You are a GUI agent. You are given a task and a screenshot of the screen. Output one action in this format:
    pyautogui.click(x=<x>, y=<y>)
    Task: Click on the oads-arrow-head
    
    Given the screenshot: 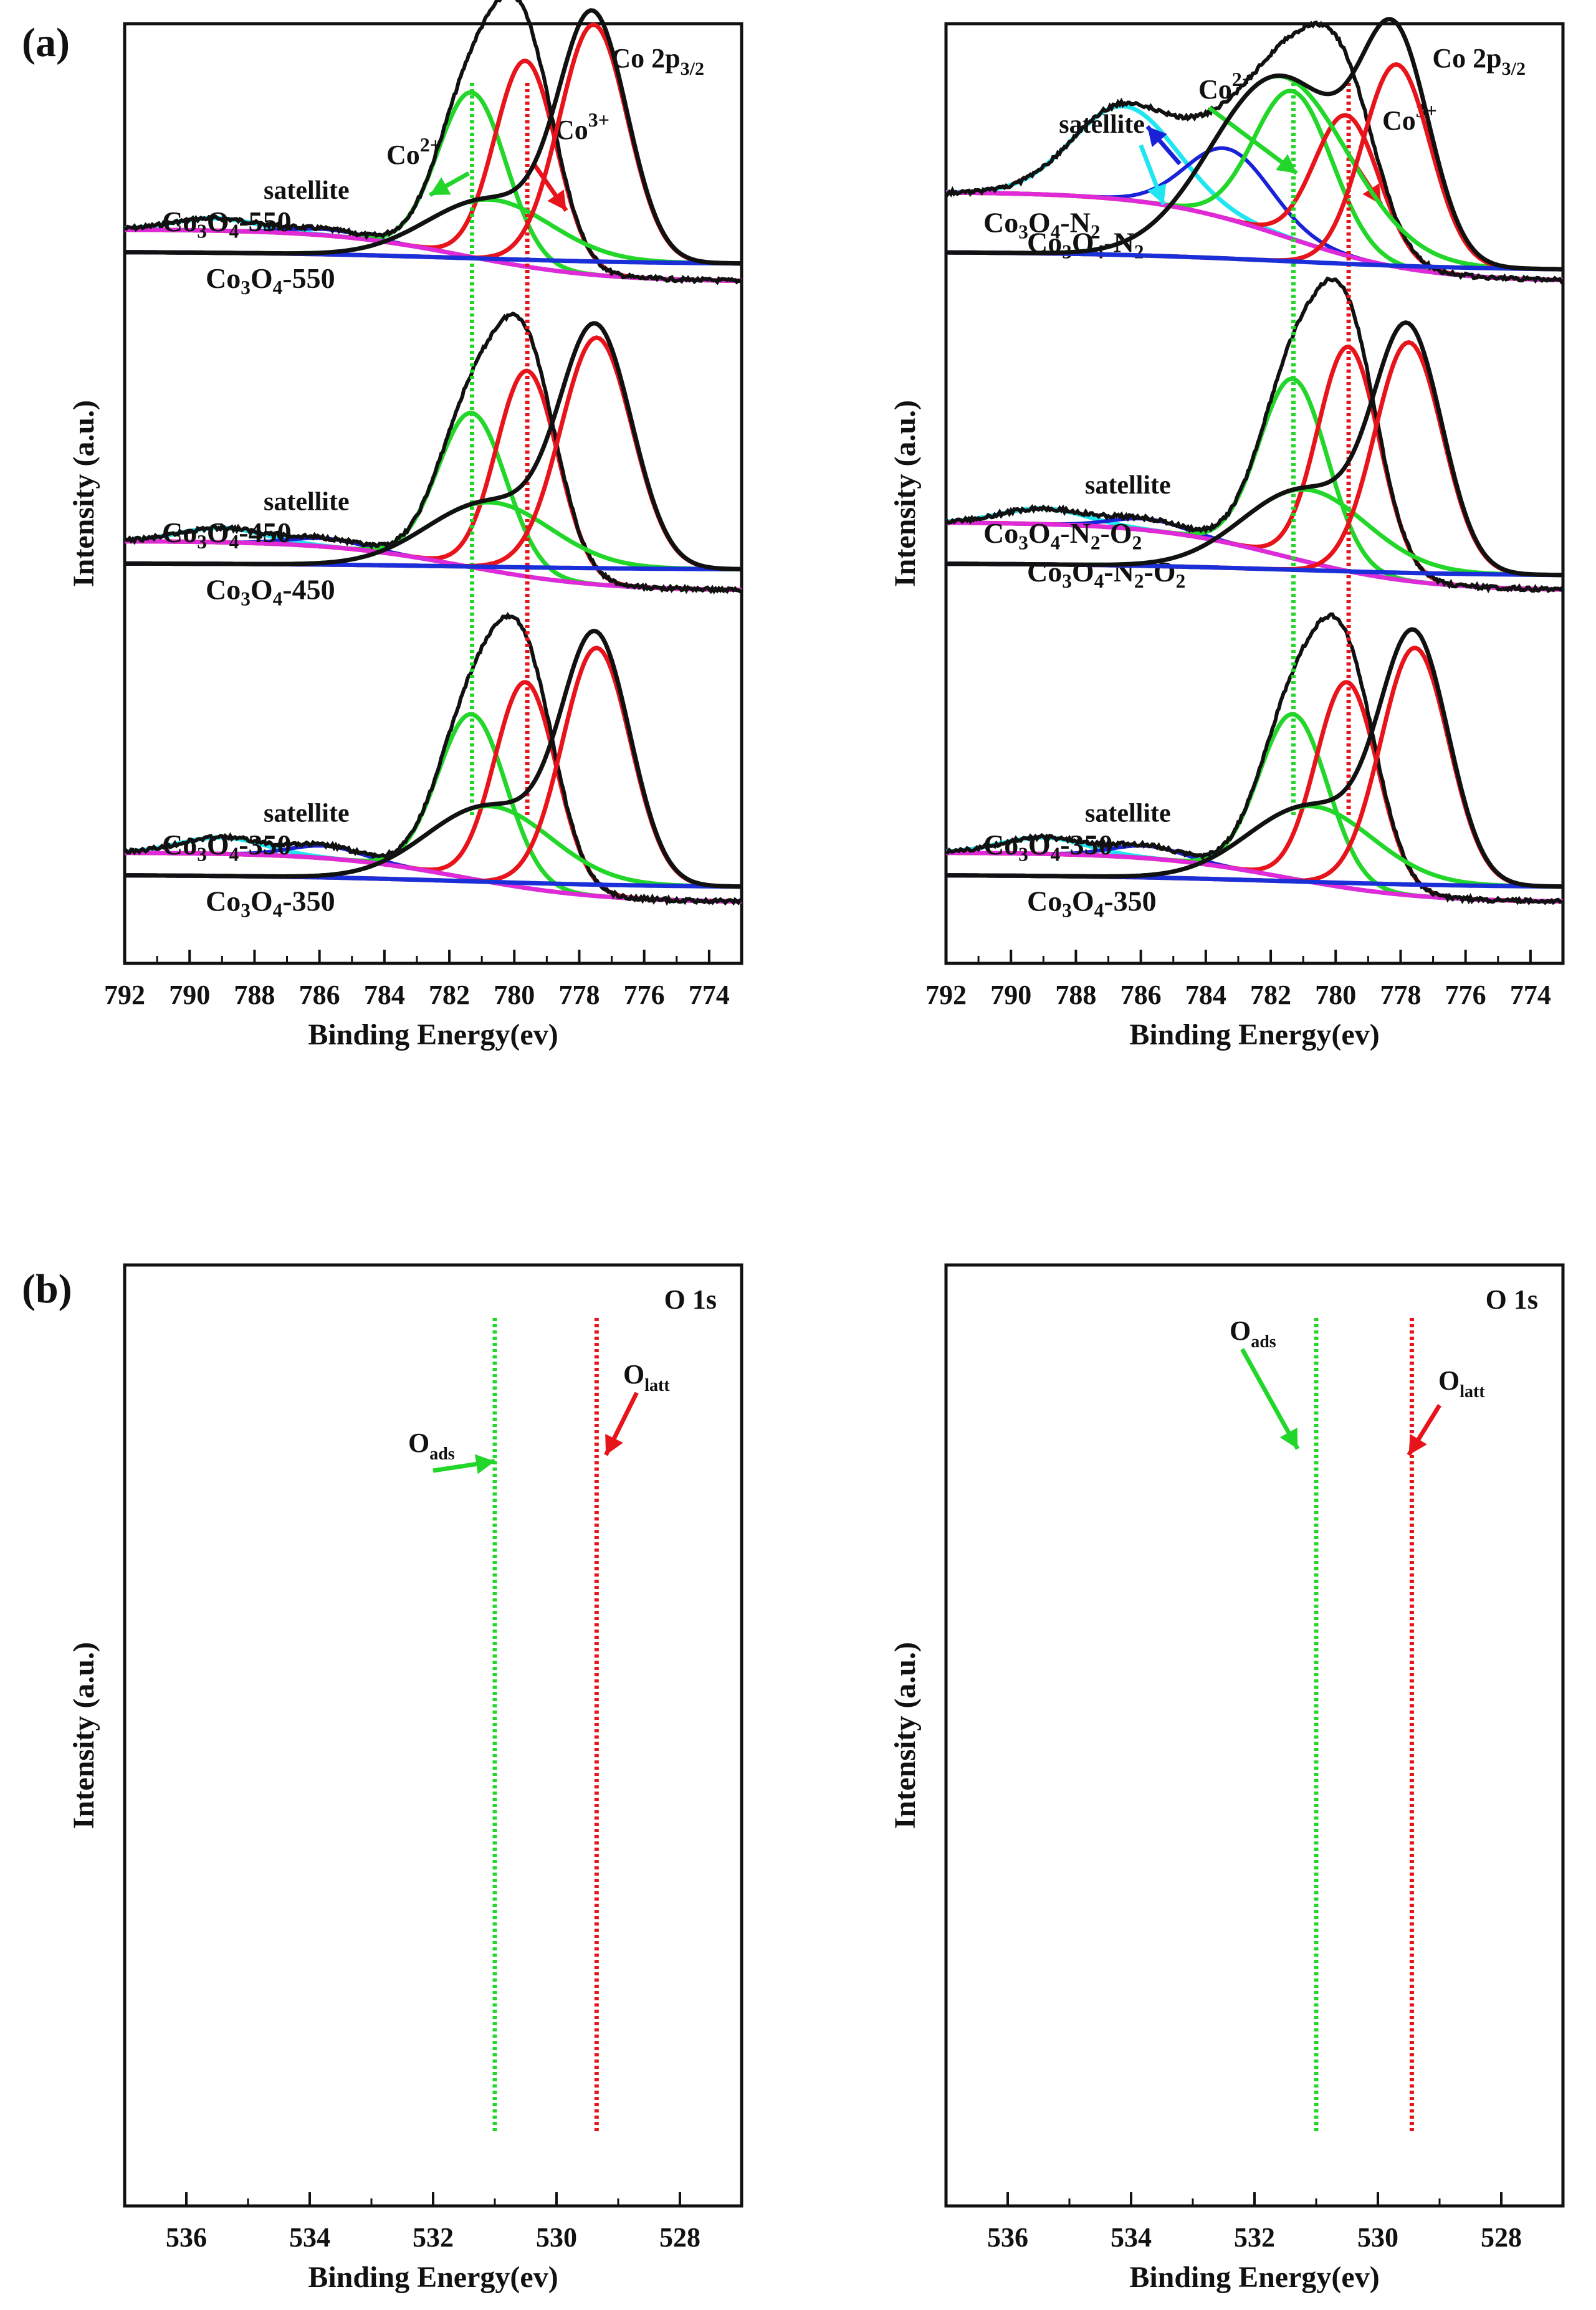 What is the action you would take?
    pyautogui.click(x=1288, y=1439)
    